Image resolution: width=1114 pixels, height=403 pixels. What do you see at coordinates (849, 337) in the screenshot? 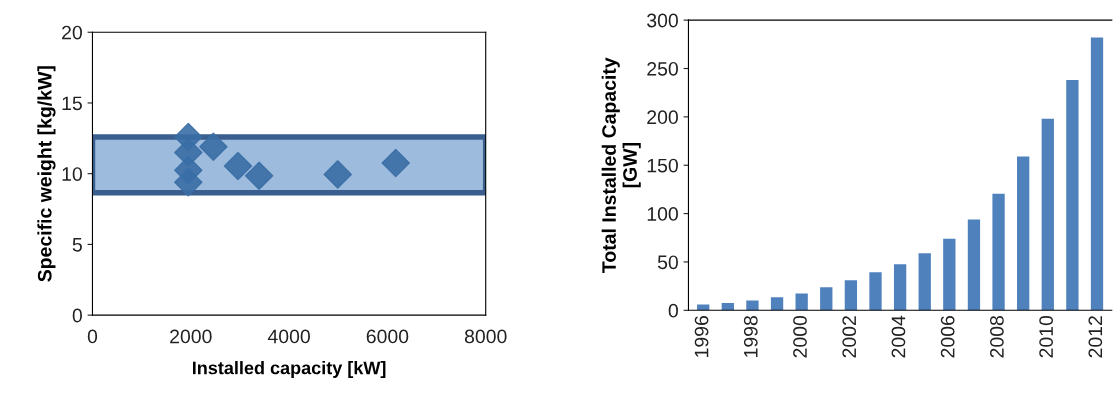
I see `x-tick-label: 2002` at bounding box center [849, 337].